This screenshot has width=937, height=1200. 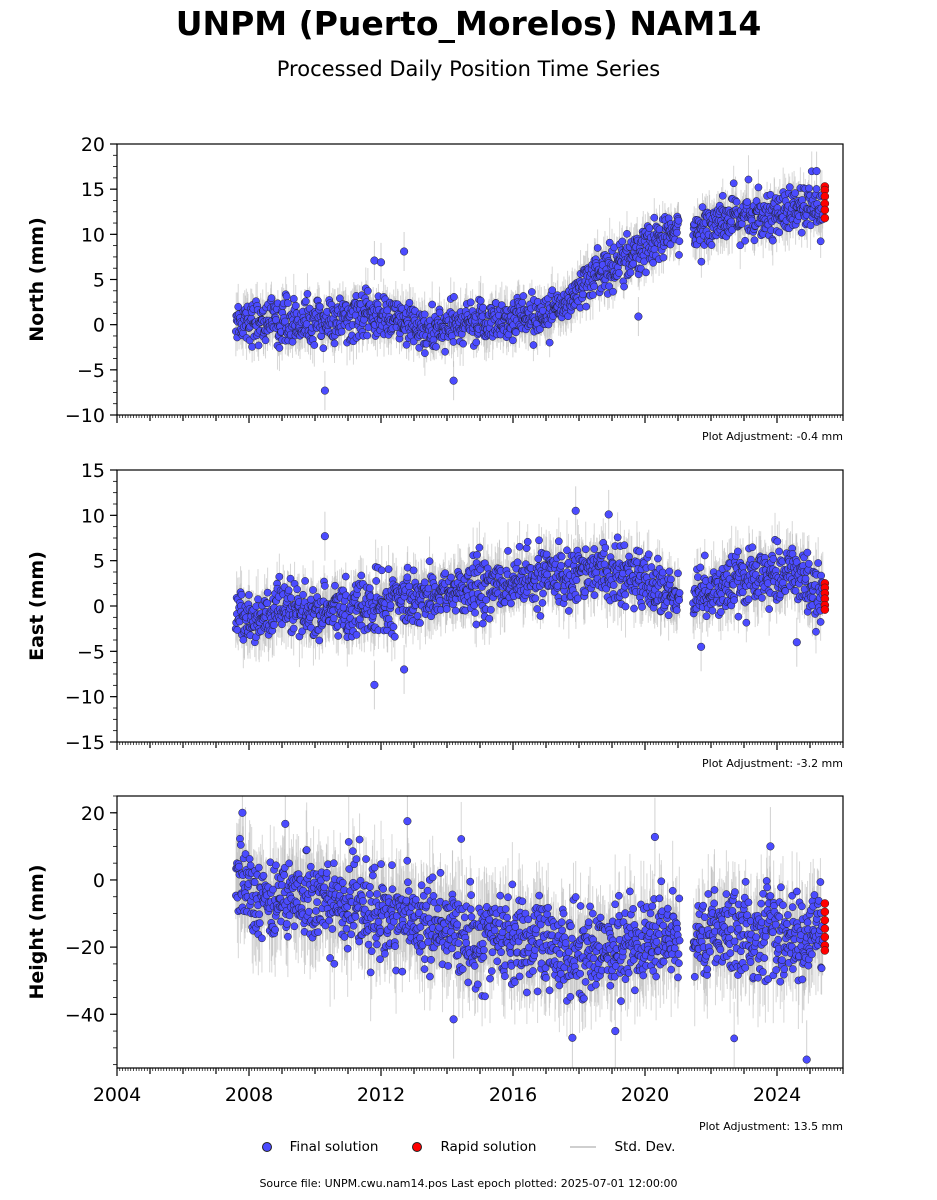 What do you see at coordinates (99, 281) in the screenshot?
I see `y-tick-label: 5` at bounding box center [99, 281].